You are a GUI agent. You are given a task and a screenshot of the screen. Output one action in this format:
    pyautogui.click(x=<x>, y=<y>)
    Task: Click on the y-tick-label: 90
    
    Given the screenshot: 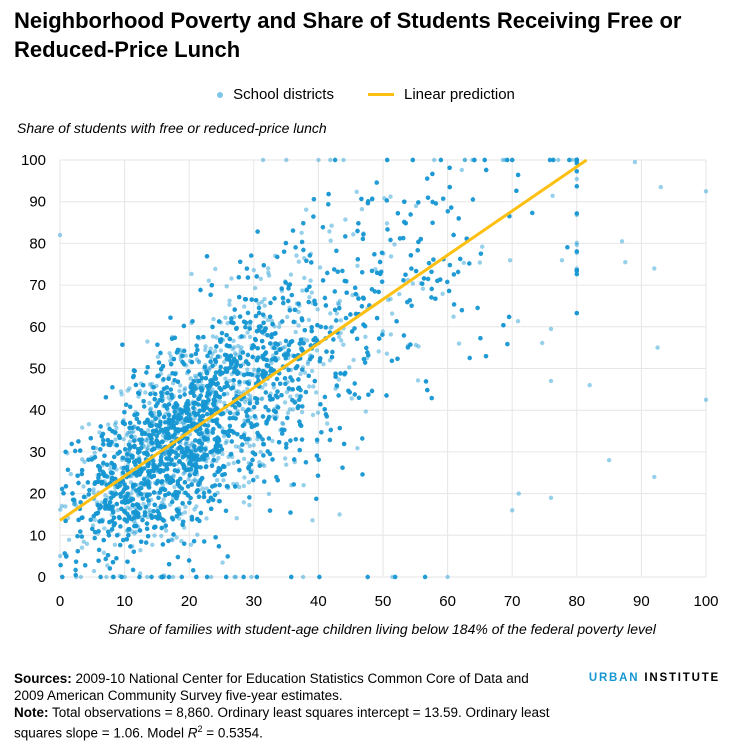 What is the action you would take?
    pyautogui.click(x=37, y=202)
    